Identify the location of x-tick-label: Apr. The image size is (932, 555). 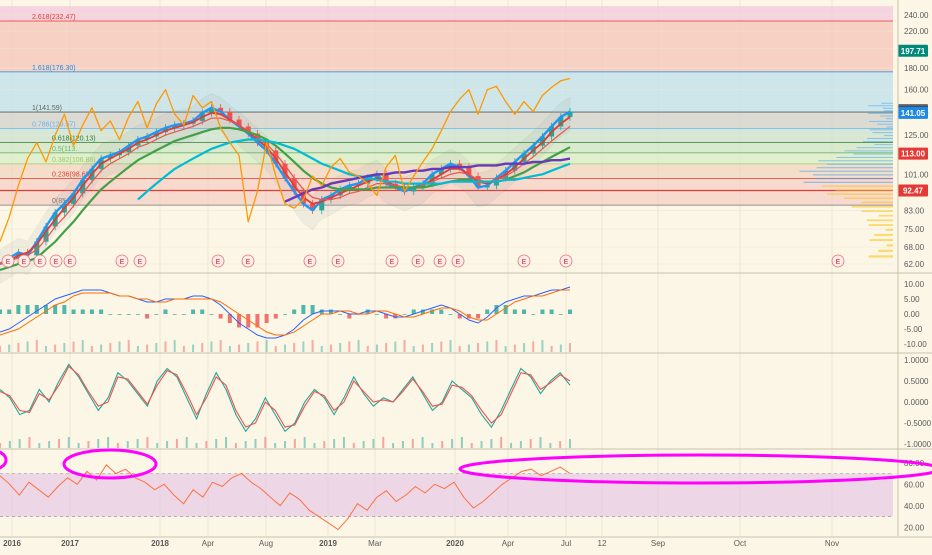
(208, 543).